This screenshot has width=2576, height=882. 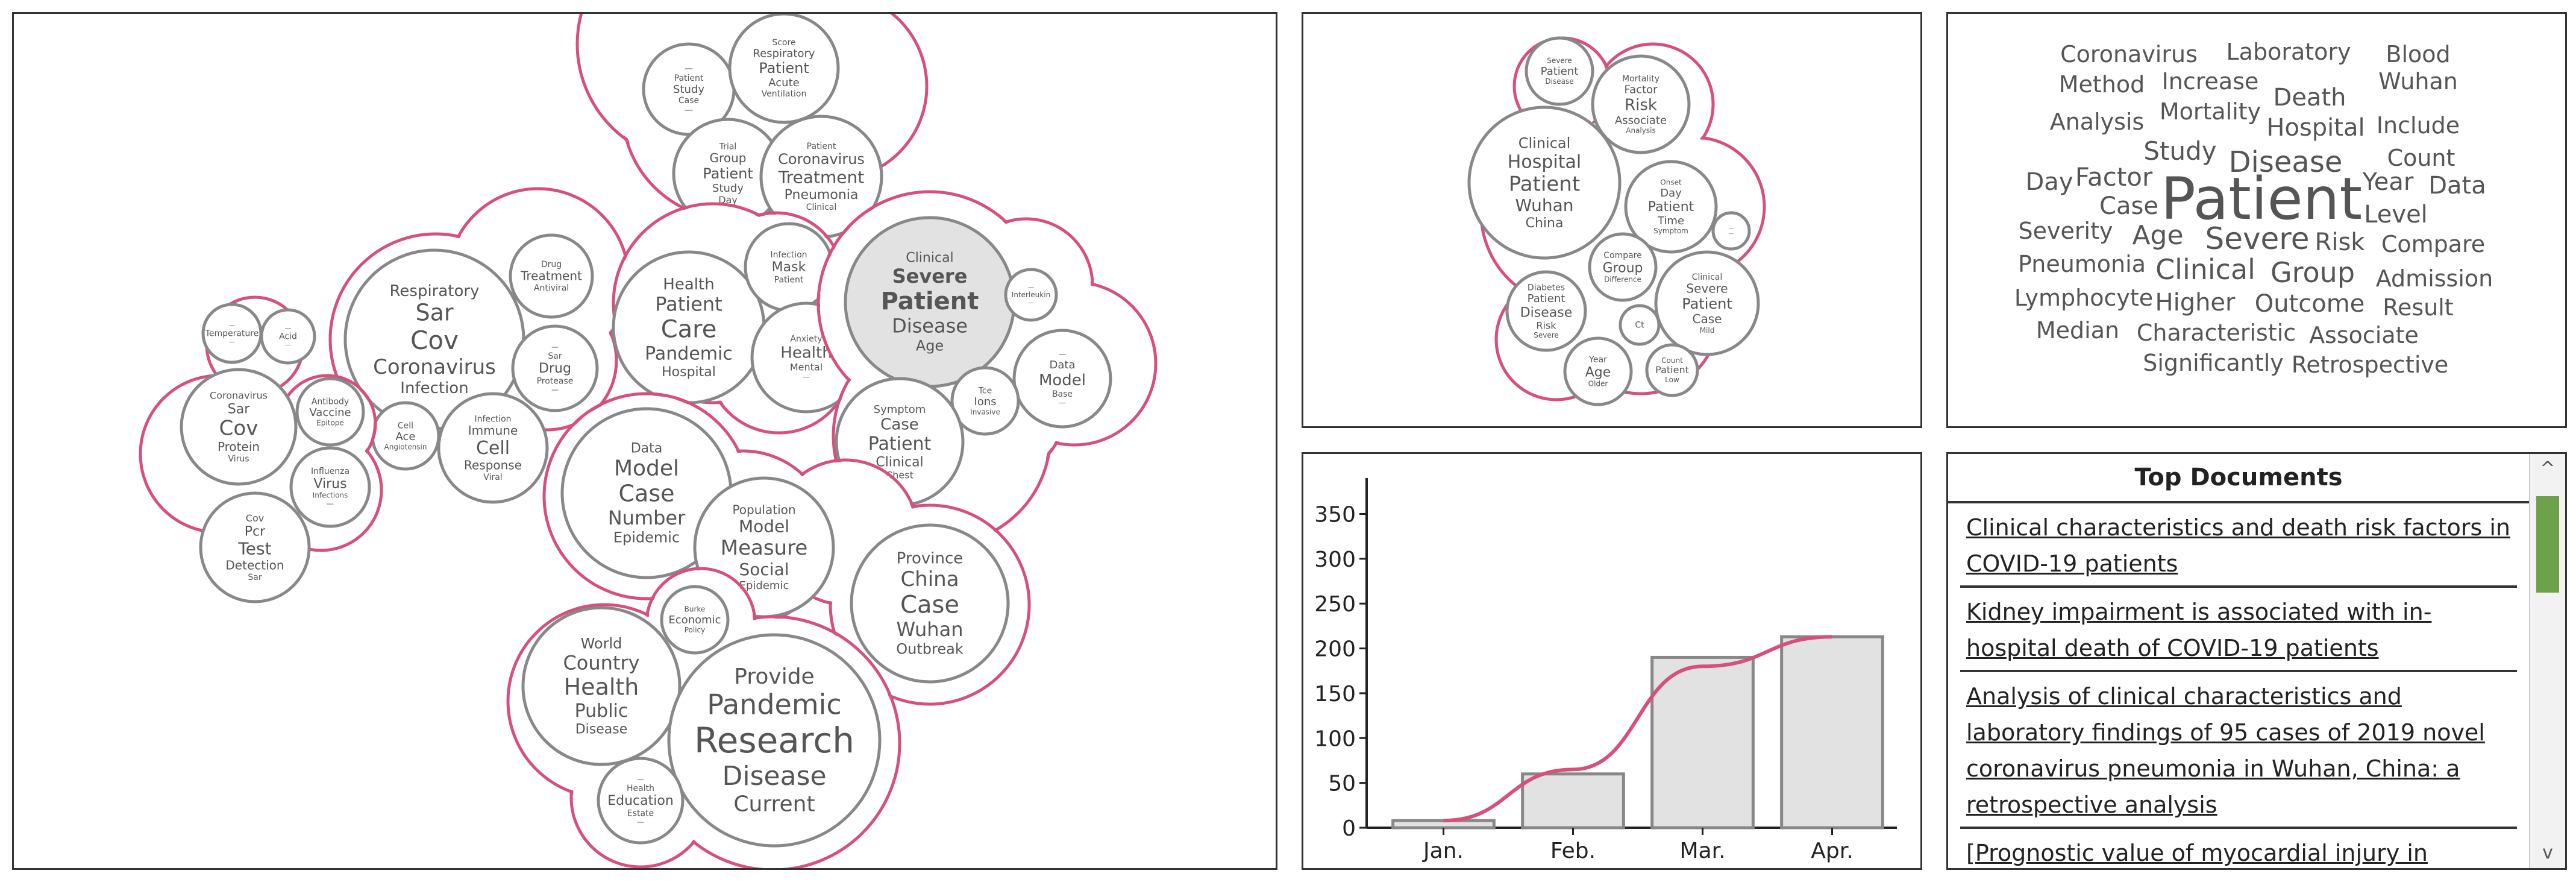 I want to click on cloud-word: Group, so click(x=2312, y=273).